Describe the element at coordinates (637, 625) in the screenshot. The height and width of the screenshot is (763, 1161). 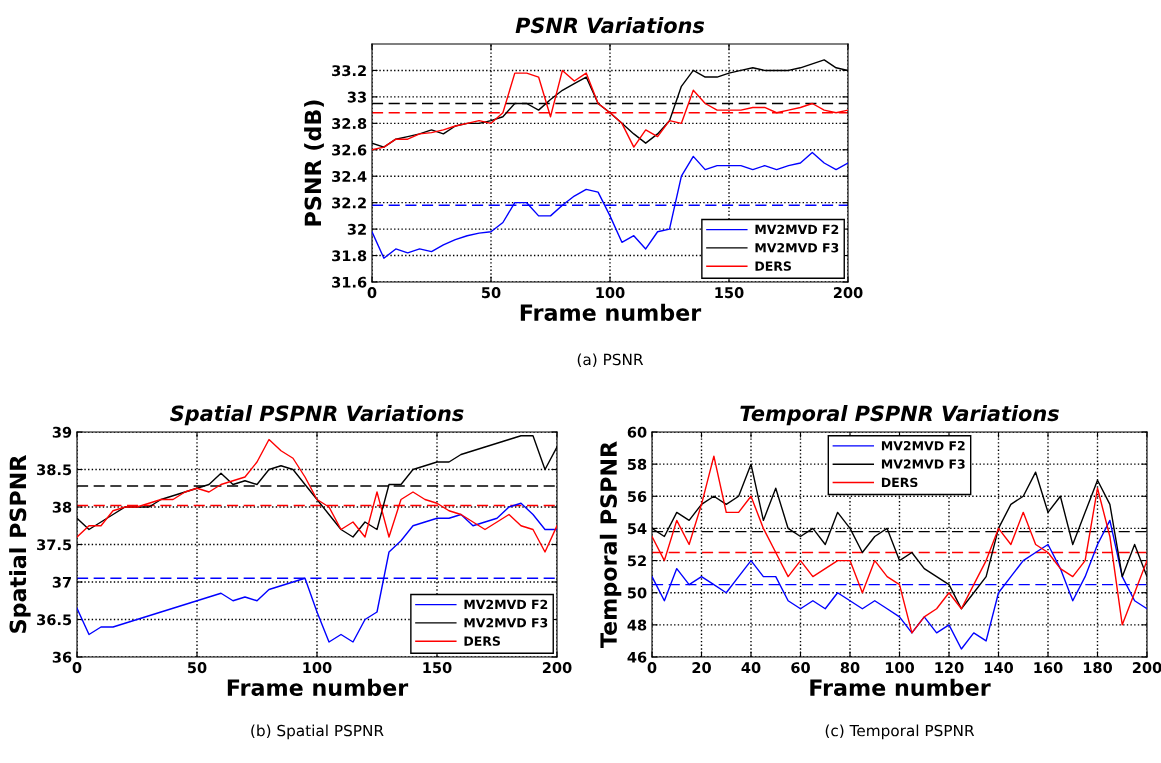
I see `y-tick-label: 48` at that location.